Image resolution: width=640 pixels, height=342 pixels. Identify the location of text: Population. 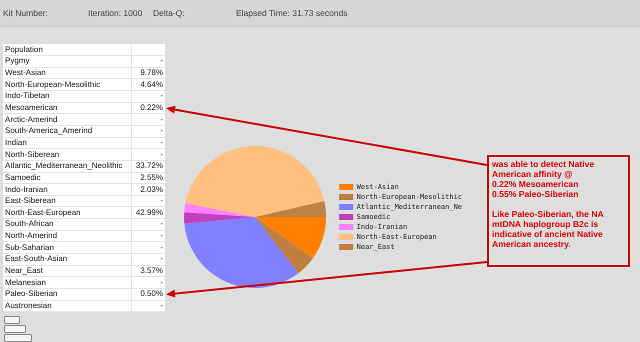
(67, 50).